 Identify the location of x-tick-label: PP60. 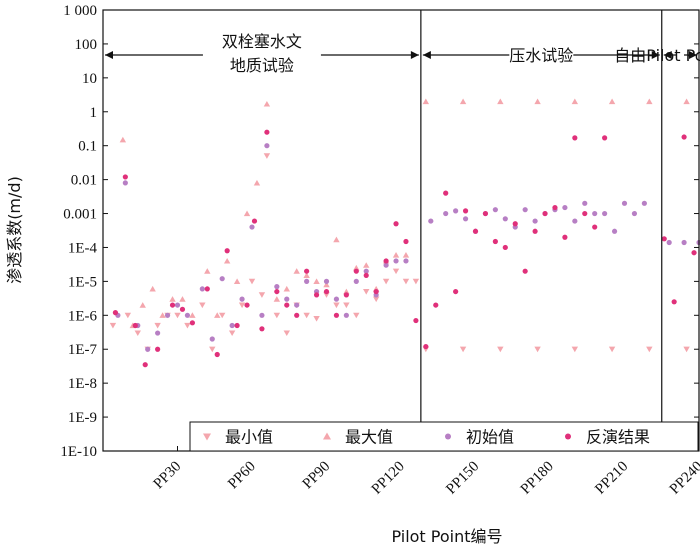
(242, 476).